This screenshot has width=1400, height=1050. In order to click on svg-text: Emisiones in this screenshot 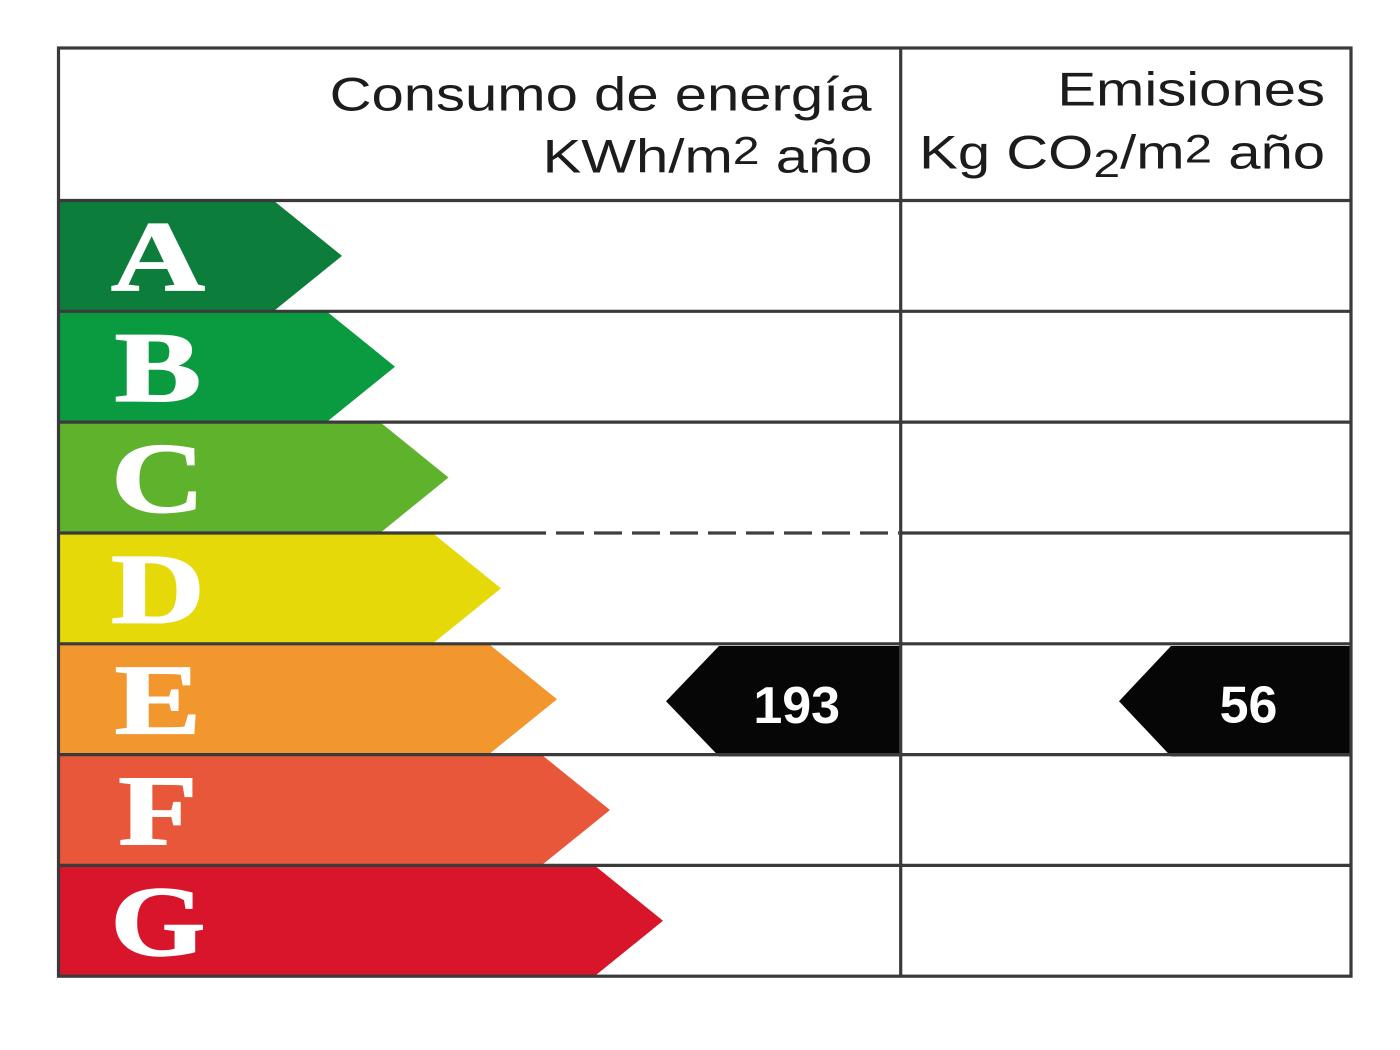, I will do `click(1191, 90)`.